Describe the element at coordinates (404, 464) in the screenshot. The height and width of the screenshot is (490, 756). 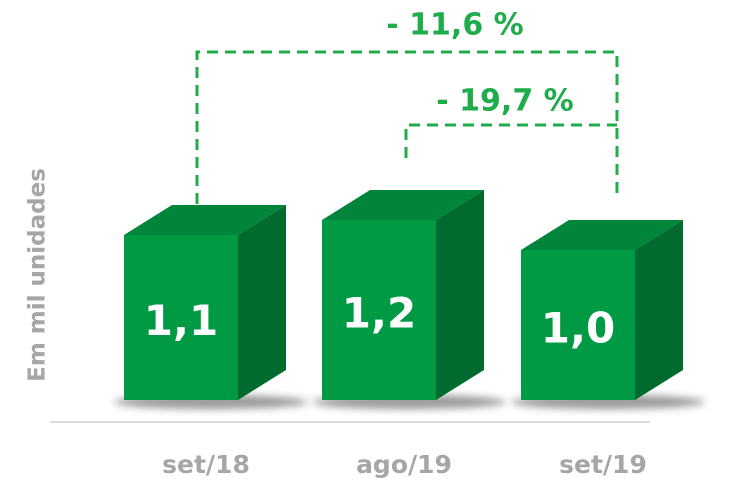
I see `x-tick-label: ago/19` at that location.